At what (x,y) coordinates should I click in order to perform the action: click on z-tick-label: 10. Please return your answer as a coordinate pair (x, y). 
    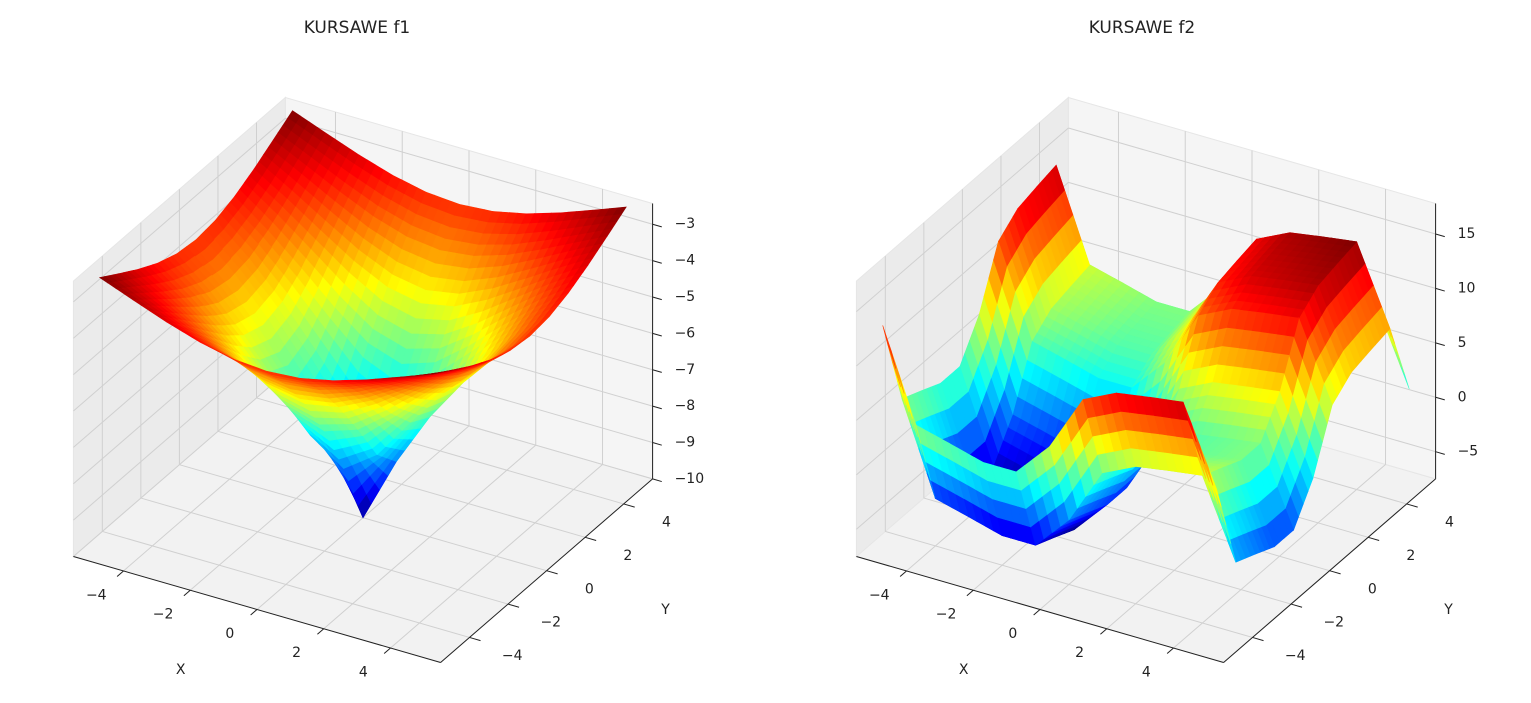
    Looking at the image, I should click on (1467, 288).